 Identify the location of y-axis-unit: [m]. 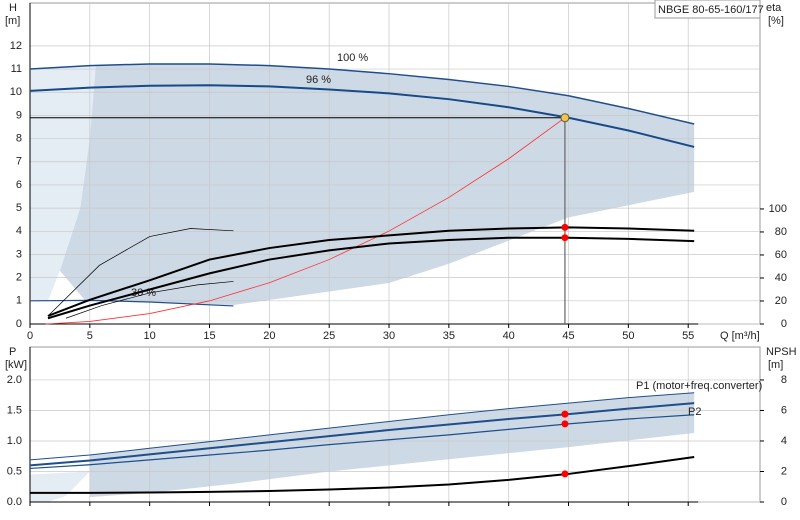
(12, 21).